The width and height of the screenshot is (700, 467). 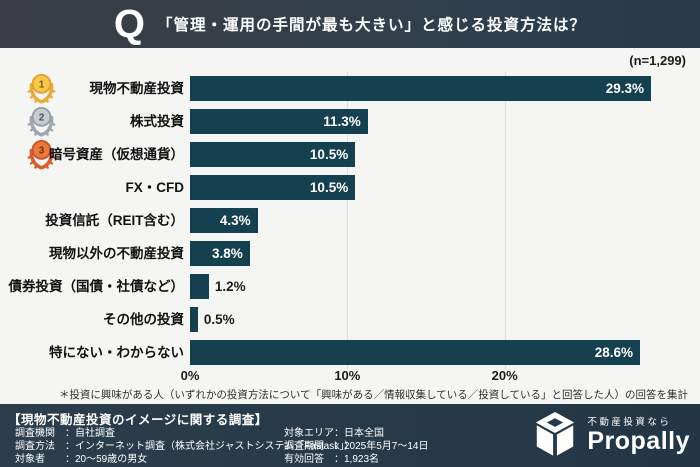 What do you see at coordinates (155, 187) in the screenshot?
I see `category-label: FX・CFD` at bounding box center [155, 187].